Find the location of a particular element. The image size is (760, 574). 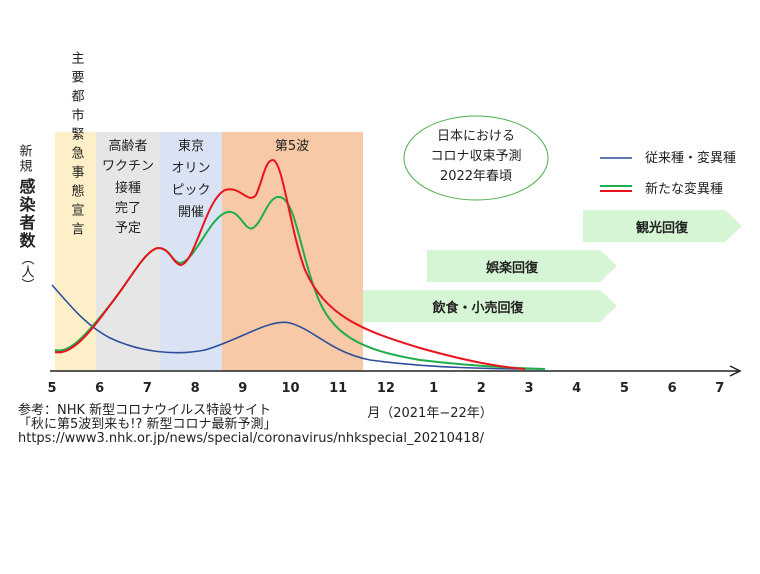

legend-label: 従来種・変異種 is located at coordinates (690, 158).